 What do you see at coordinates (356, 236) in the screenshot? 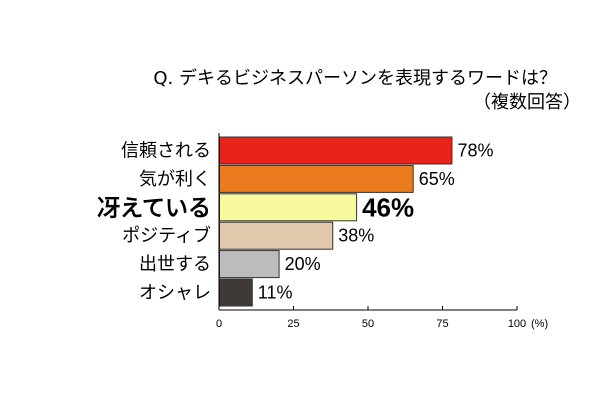
I see `value-label: 38%` at bounding box center [356, 236].